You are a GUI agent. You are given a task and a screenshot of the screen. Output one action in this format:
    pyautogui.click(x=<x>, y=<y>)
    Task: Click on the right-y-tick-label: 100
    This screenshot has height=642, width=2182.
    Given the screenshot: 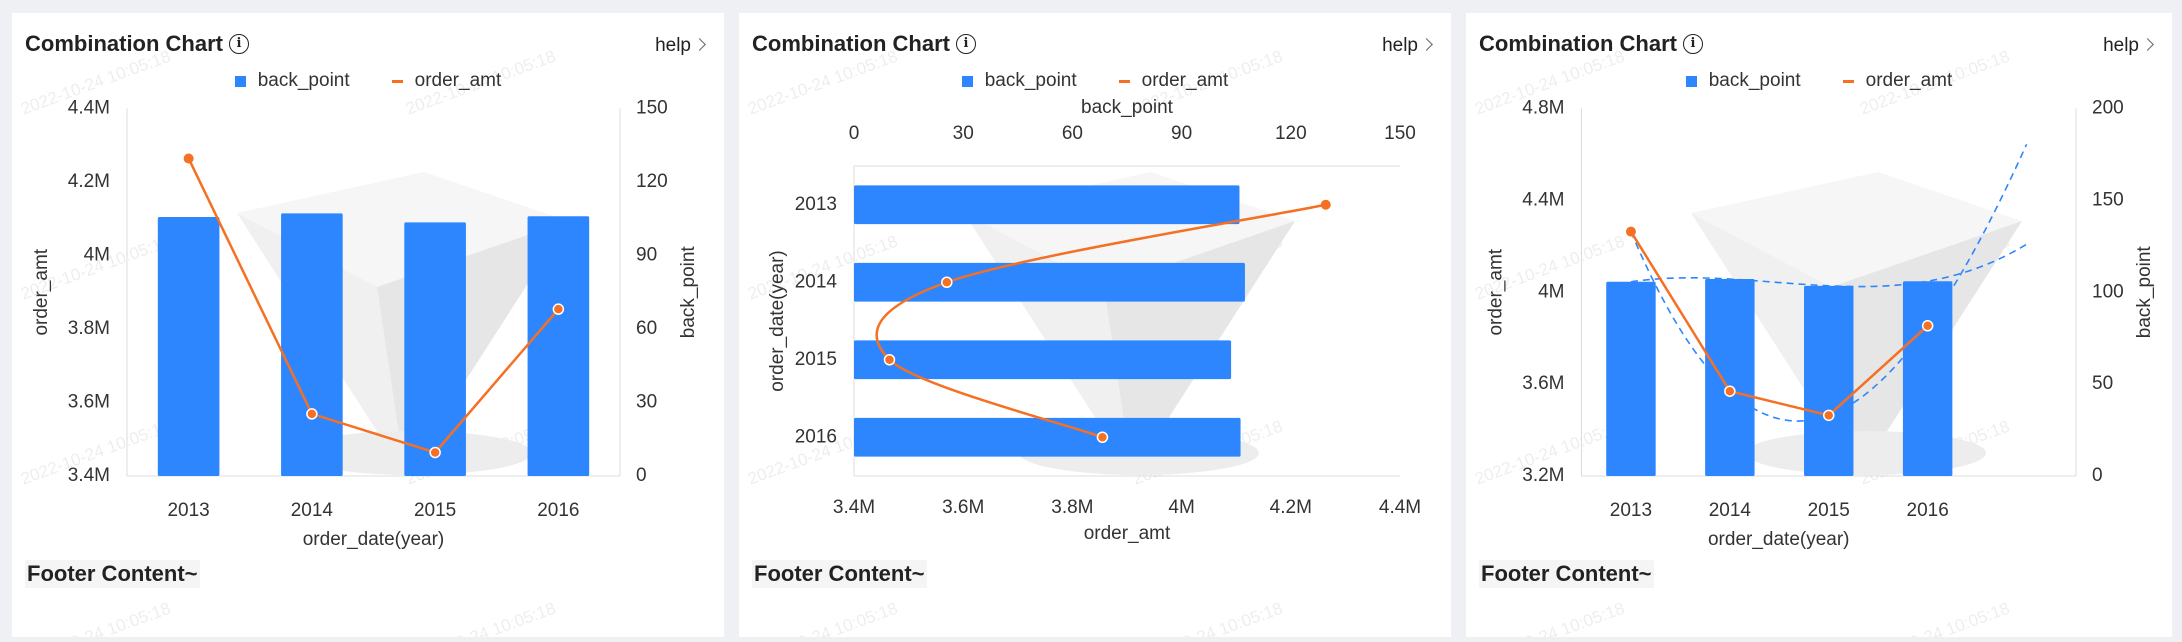 What is the action you would take?
    pyautogui.click(x=2108, y=291)
    